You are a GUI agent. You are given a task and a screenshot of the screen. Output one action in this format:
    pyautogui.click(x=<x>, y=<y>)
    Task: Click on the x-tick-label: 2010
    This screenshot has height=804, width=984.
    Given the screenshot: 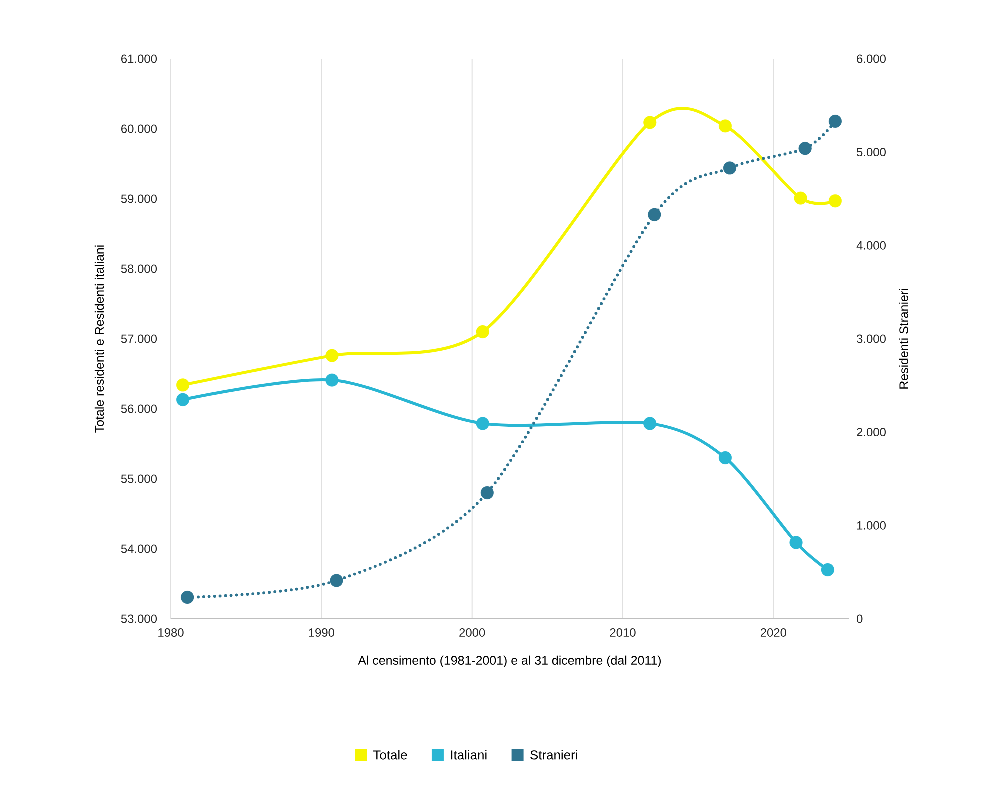 What is the action you would take?
    pyautogui.click(x=623, y=632)
    